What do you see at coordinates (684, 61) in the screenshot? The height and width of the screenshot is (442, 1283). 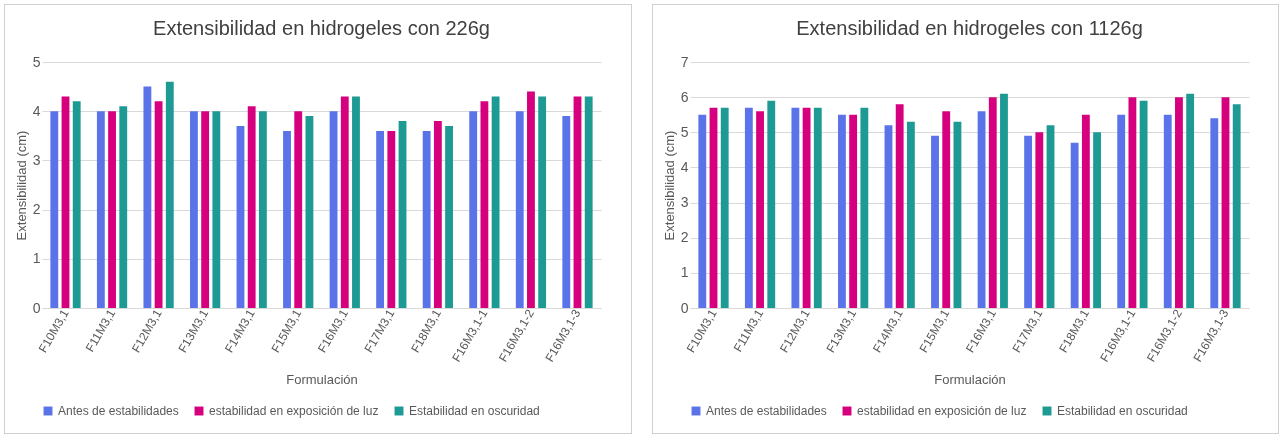 I see `y-tick-label: 7` at bounding box center [684, 61].